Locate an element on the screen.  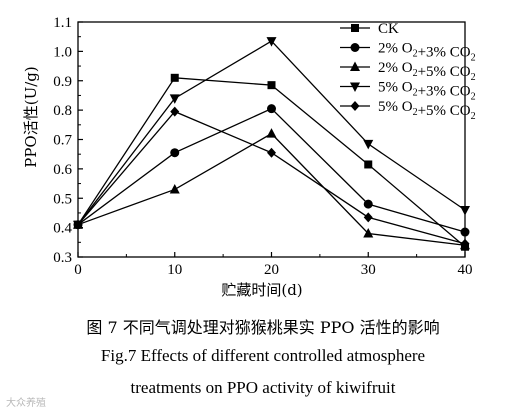
y-tick-label: 1.0 is located at coordinates (62, 52).